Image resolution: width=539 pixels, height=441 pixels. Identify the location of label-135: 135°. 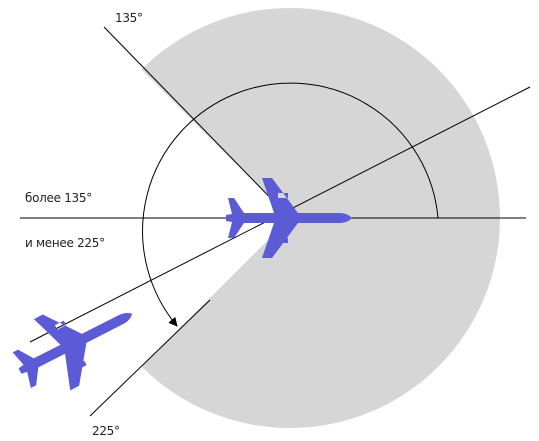
(129, 18).